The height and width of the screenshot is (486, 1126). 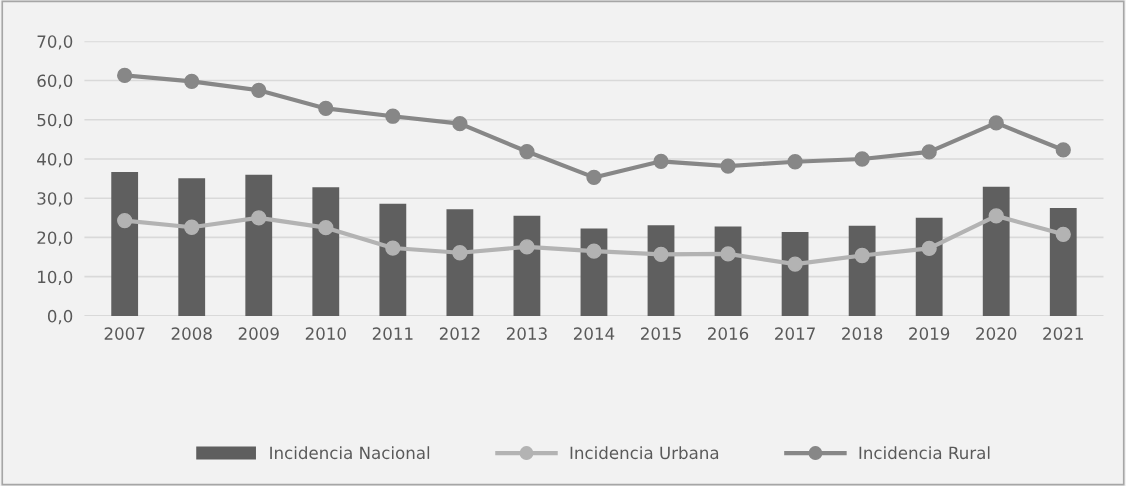 I want to click on x-tick-label: 2018, so click(x=862, y=333).